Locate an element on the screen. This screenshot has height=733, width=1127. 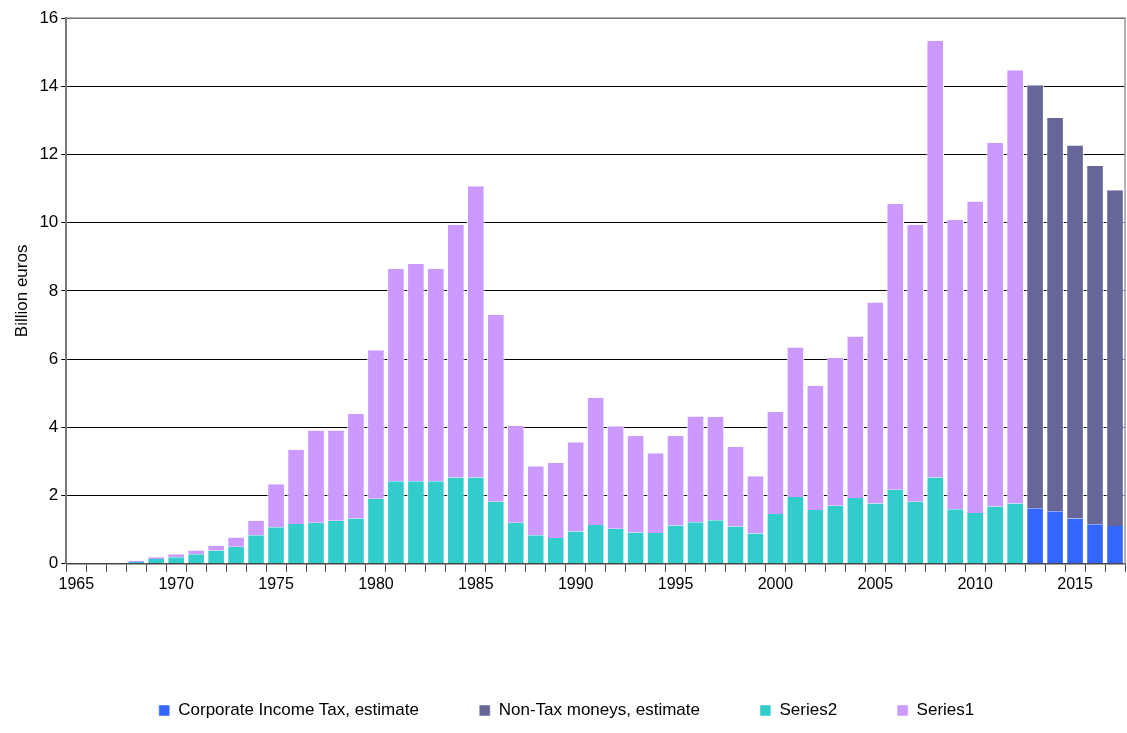
x-tick-label: 2015 is located at coordinates (1075, 583).